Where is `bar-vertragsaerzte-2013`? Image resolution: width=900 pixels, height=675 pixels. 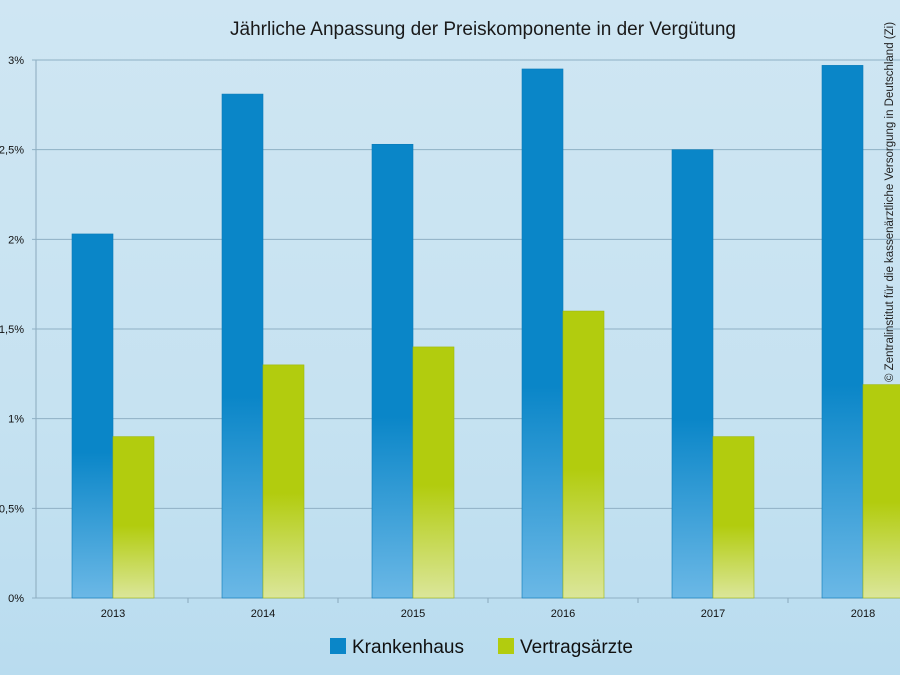 bar-vertragsaerzte-2013 is located at coordinates (133, 517).